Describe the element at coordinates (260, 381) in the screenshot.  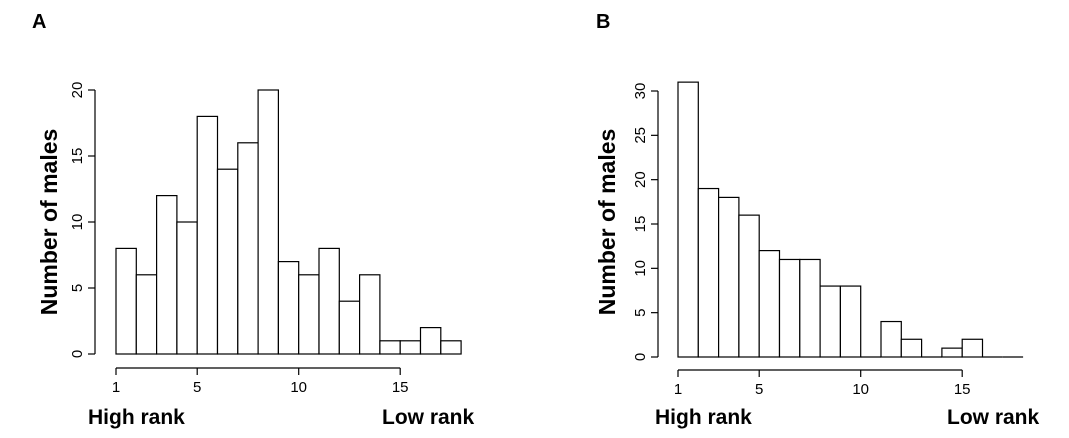
I see `panel-a-x-axis: 1 5 10 15` at that location.